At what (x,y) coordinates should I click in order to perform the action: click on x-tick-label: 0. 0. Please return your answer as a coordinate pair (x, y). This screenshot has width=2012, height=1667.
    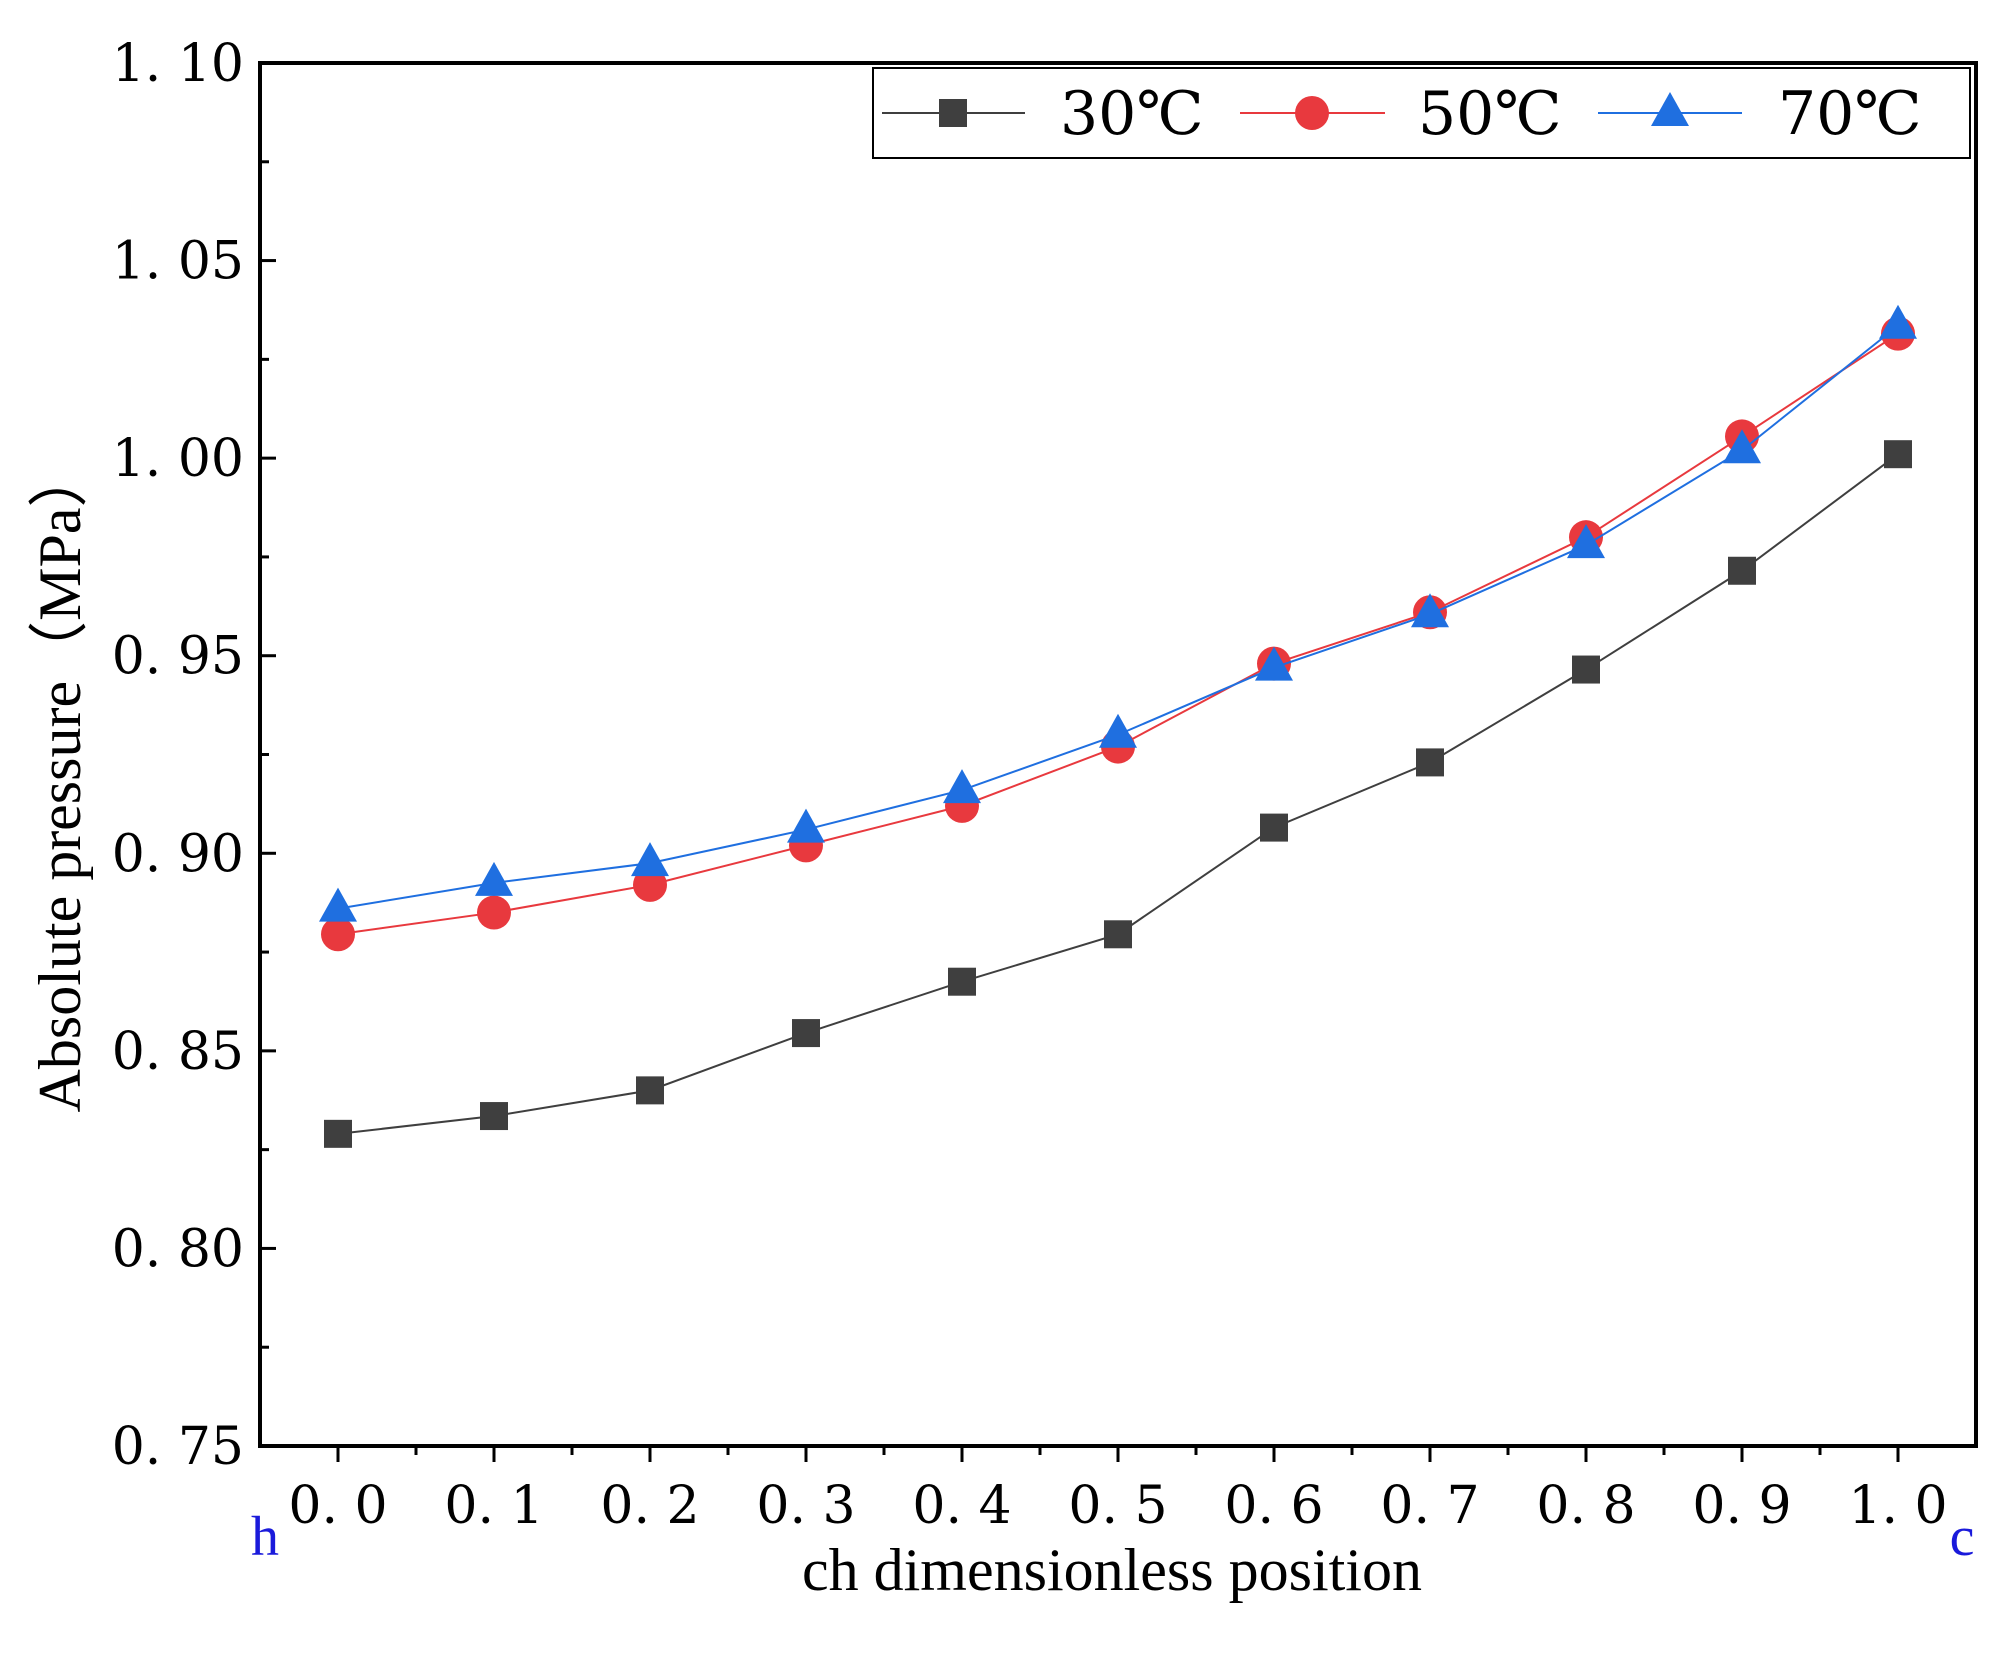
    Looking at the image, I should click on (337, 1506).